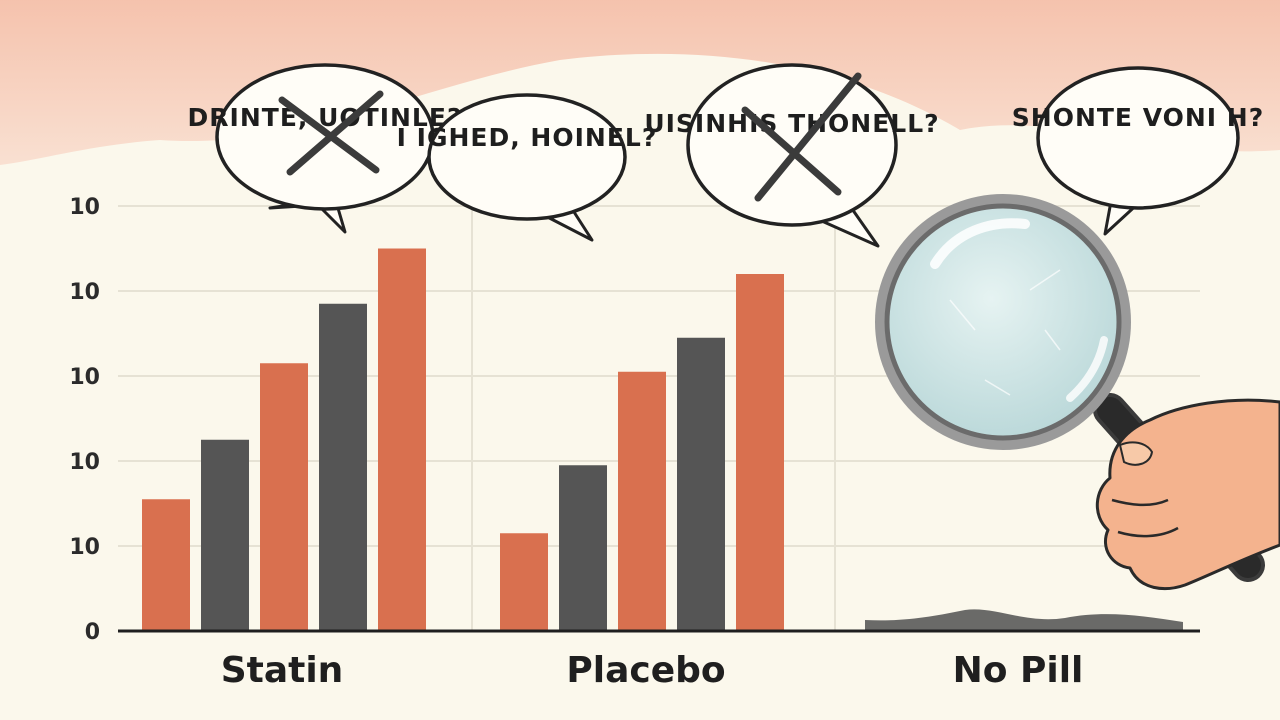 The image size is (1280, 720). I want to click on bubble-3-text: UISINHIS THONELL?, so click(791, 123).